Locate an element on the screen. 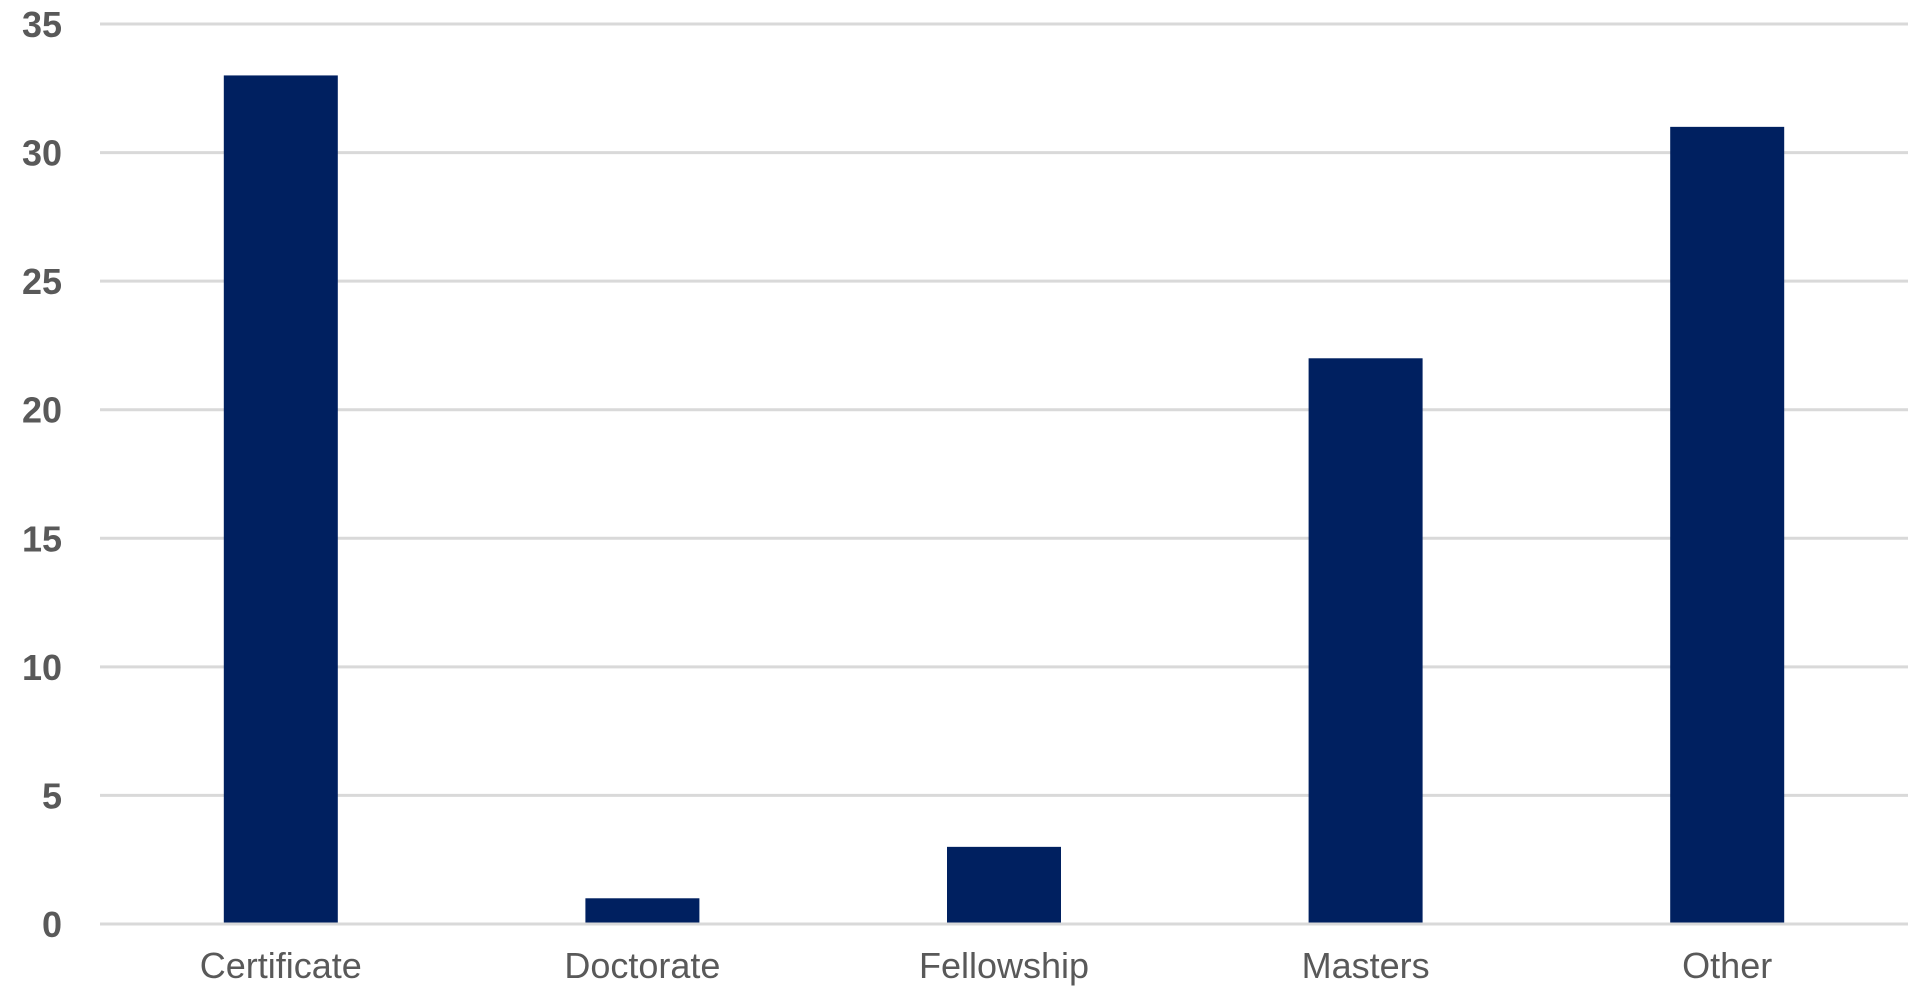 The image size is (1908, 996). y-tick-label: 25 is located at coordinates (42, 281).